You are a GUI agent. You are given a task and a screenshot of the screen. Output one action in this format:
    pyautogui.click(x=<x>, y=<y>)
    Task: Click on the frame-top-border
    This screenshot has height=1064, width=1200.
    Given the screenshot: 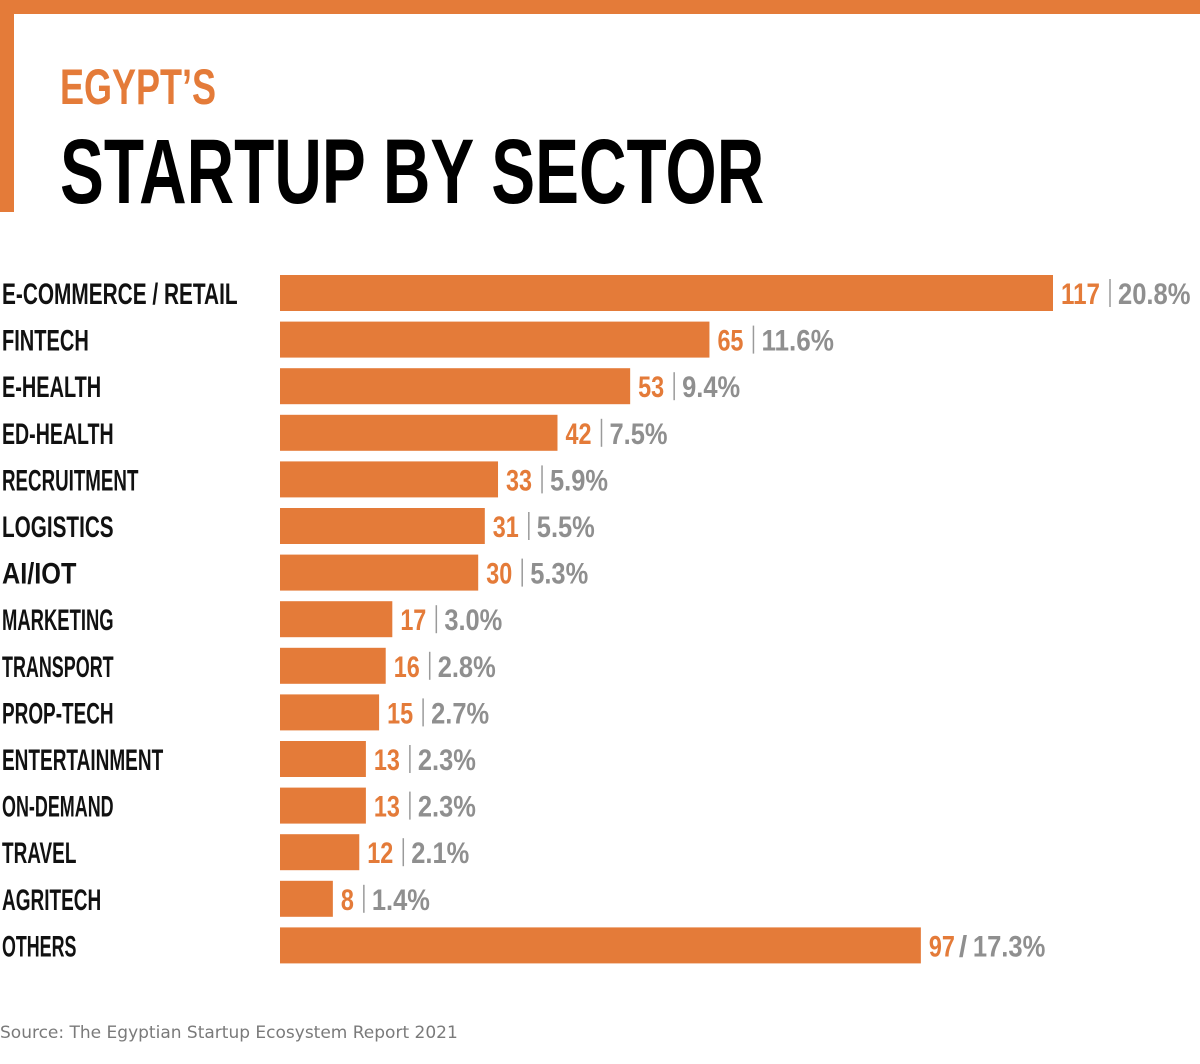 What is the action you would take?
    pyautogui.click(x=600, y=7)
    